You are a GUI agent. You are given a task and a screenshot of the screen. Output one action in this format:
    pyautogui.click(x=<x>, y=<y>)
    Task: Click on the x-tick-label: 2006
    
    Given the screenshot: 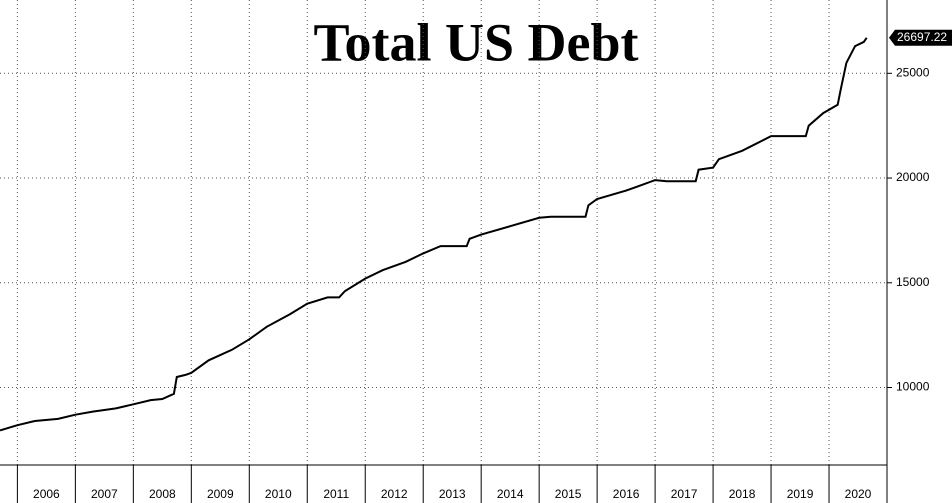 What is the action you would take?
    pyautogui.click(x=46, y=494)
    